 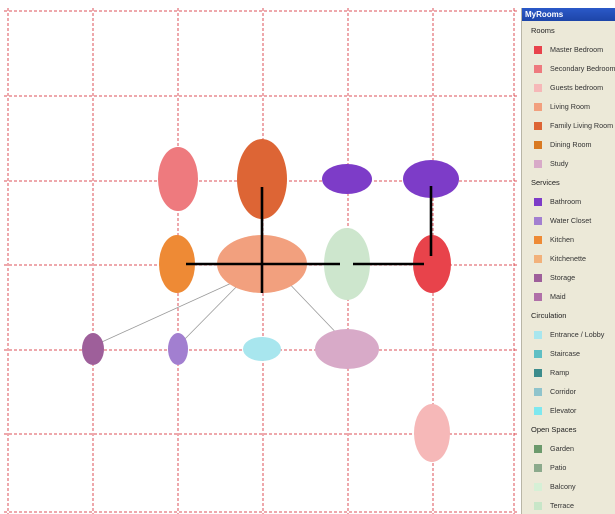 What do you see at coordinates (562, 448) in the screenshot?
I see `room-type-label: Garden` at bounding box center [562, 448].